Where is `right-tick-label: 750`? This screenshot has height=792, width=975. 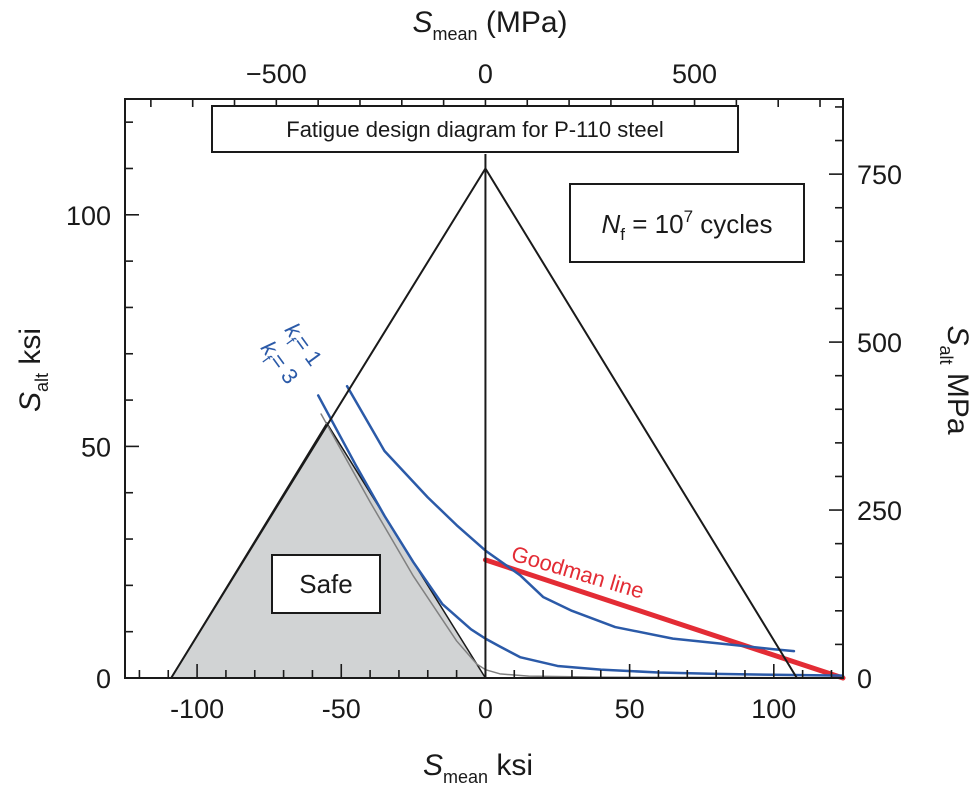
right-tick-label: 750 is located at coordinates (879, 175).